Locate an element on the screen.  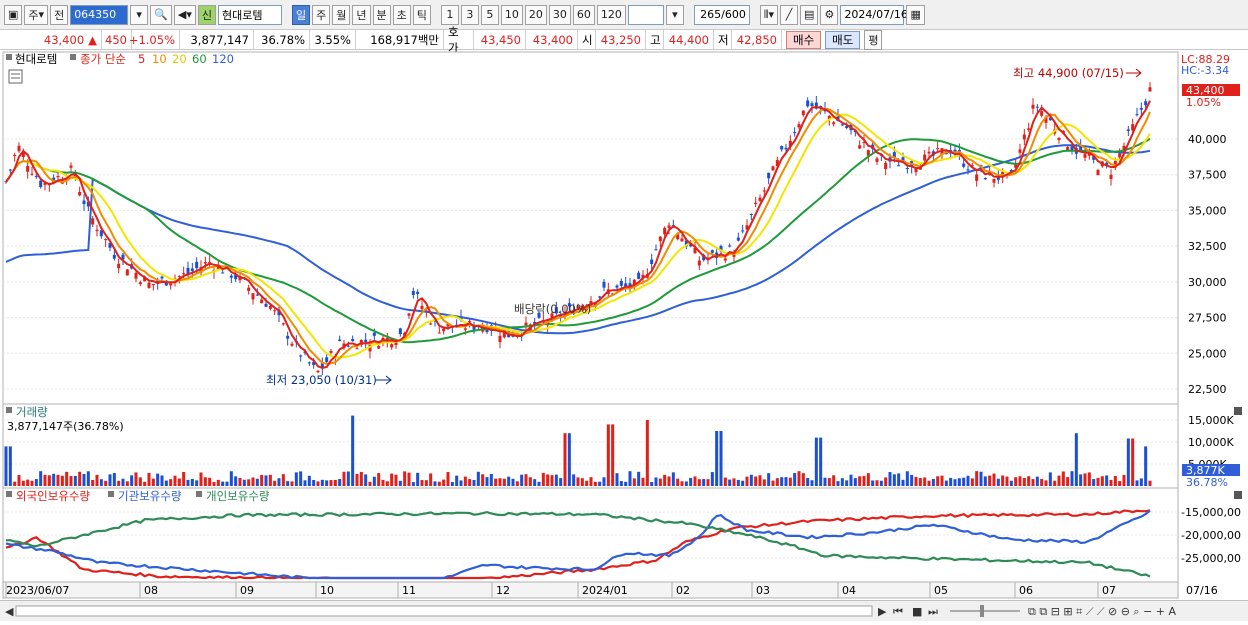
draw-tool-icon: ╱ is located at coordinates (789, 14).